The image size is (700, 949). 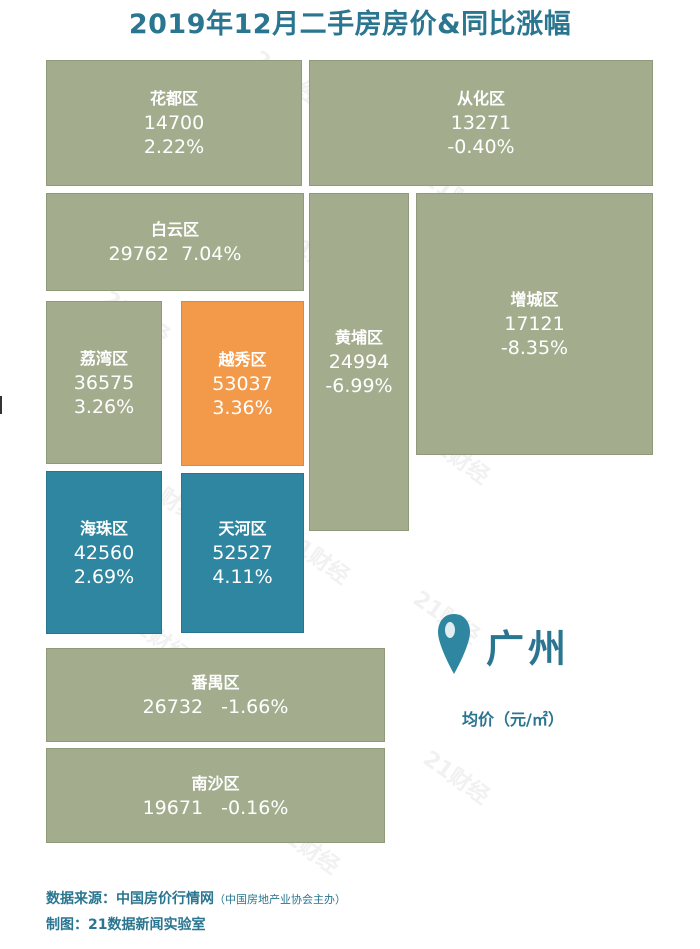 I want to click on tile-haizhu: 海珠区 42560 2.69%, so click(x=104, y=552).